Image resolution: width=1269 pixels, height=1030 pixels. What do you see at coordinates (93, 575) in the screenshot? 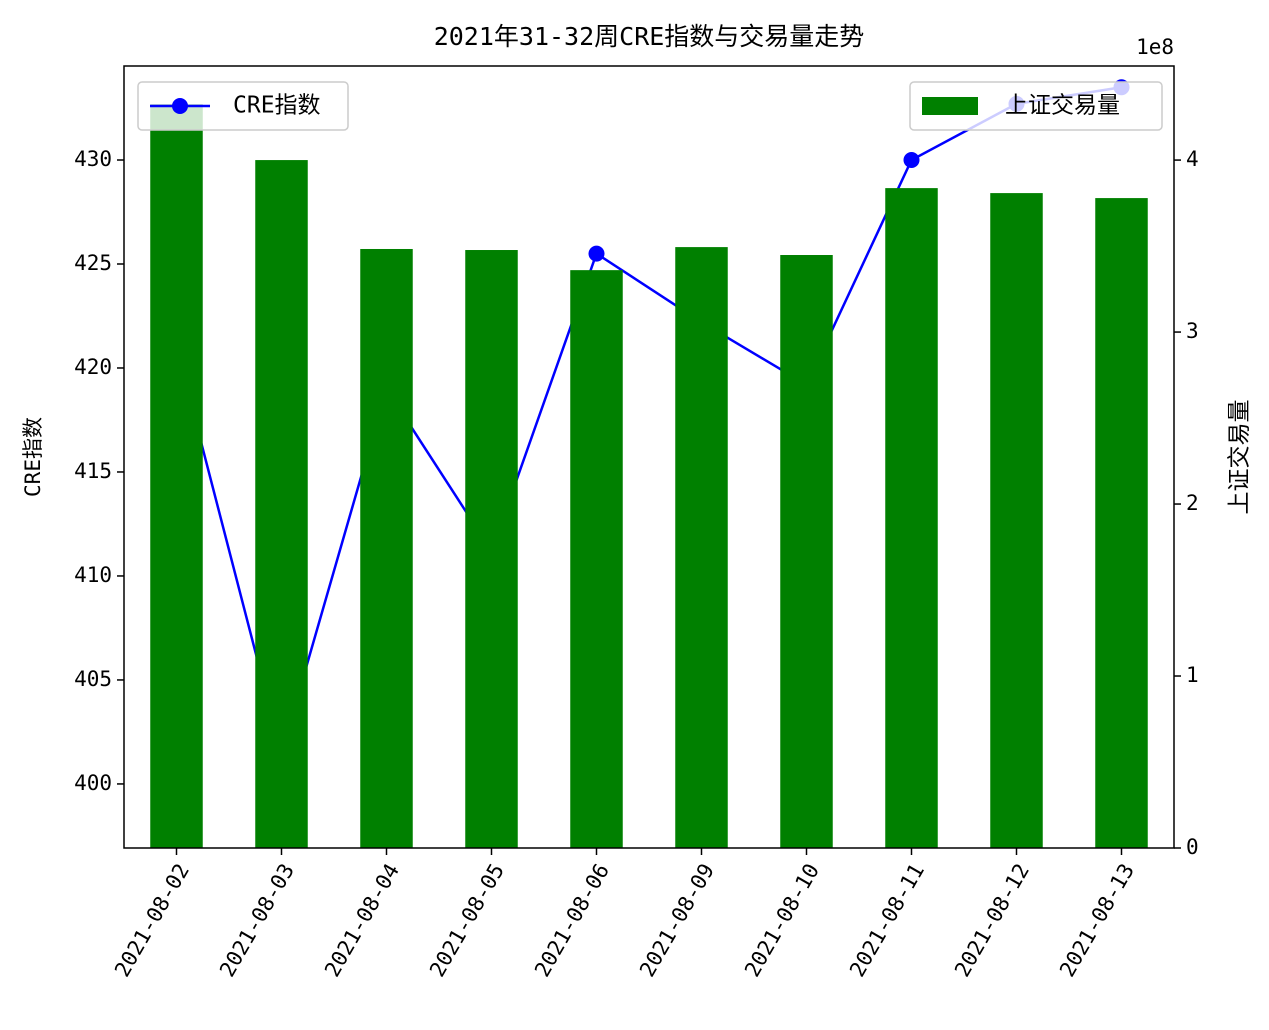
I see `y-tick-label: 410` at bounding box center [93, 575].